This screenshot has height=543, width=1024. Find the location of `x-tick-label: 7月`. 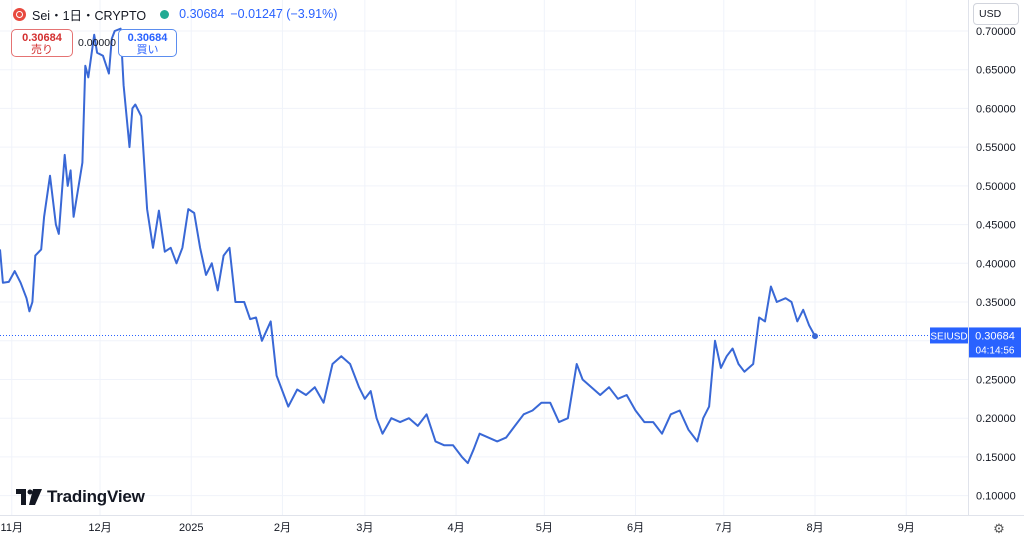

x-tick-label: 7月 is located at coordinates (723, 528).